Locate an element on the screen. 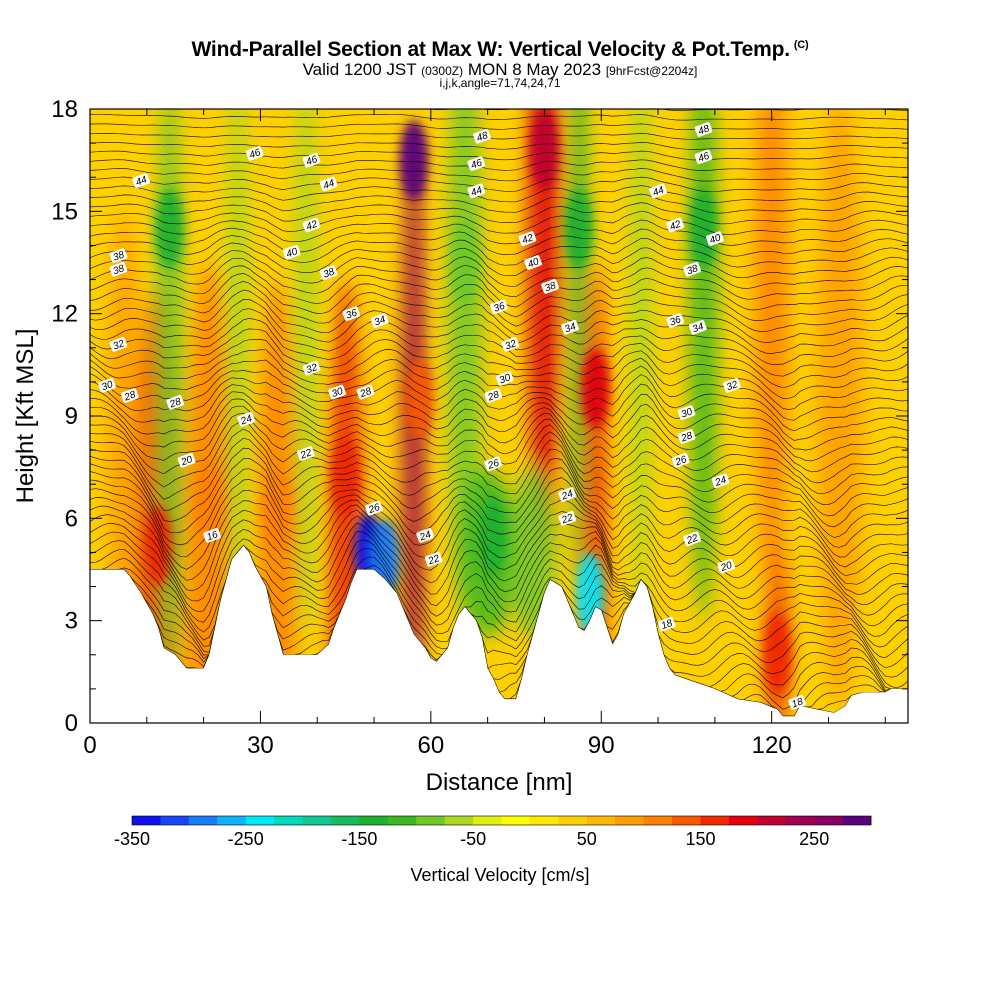  contour-label-17: 34 is located at coordinates (379, 321).